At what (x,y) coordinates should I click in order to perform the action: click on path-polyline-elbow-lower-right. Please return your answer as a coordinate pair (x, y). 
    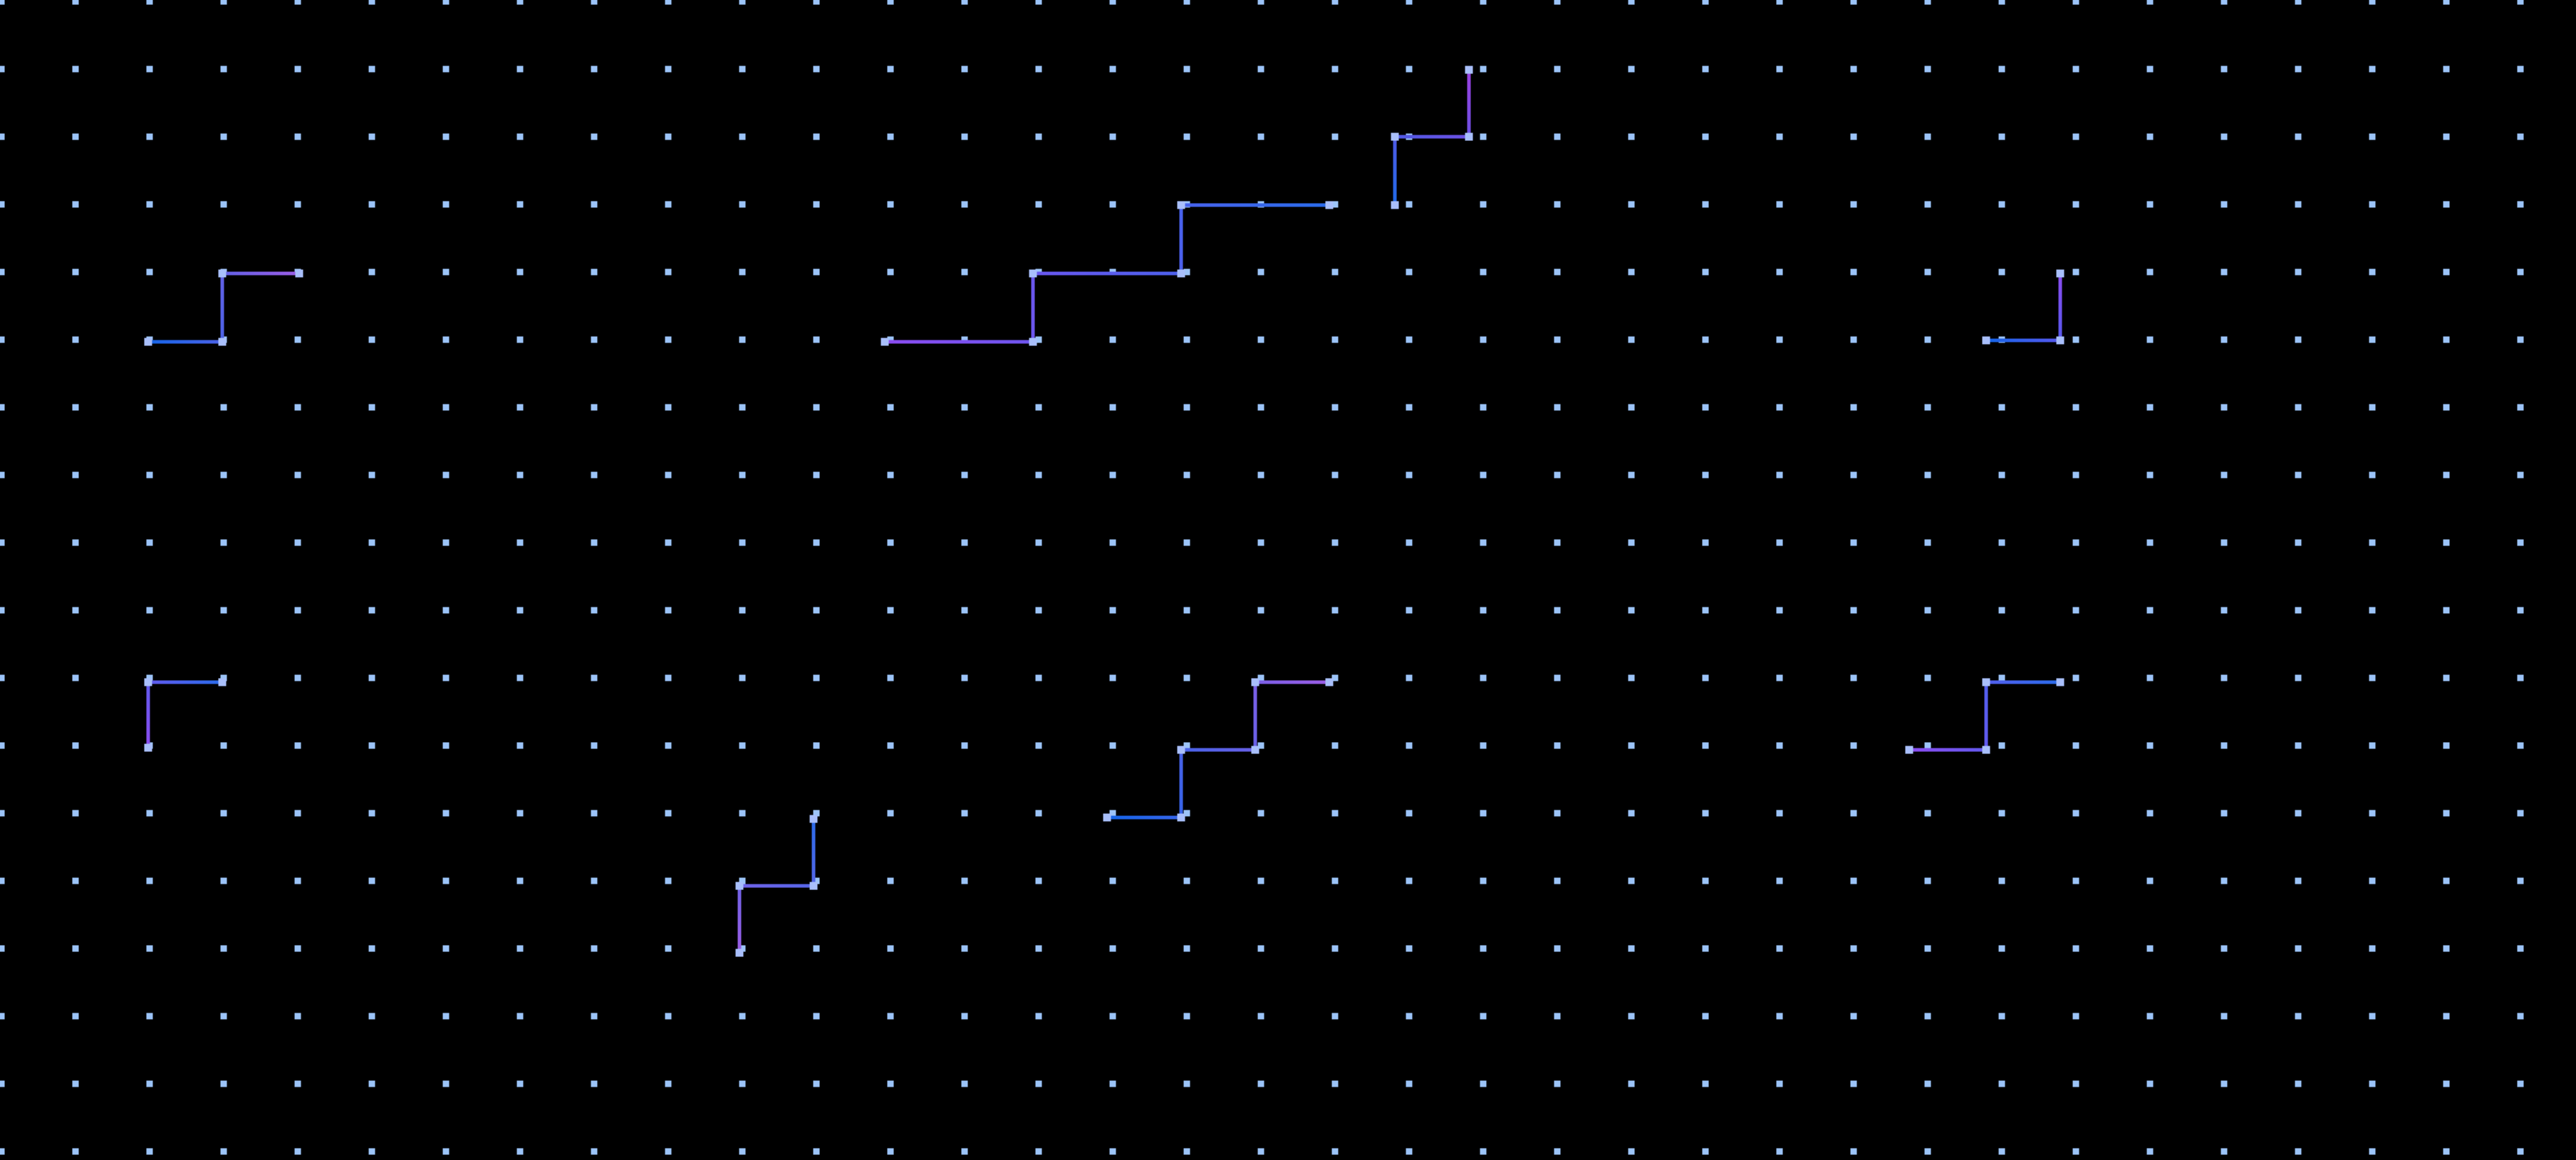
    Looking at the image, I should click on (1984, 716).